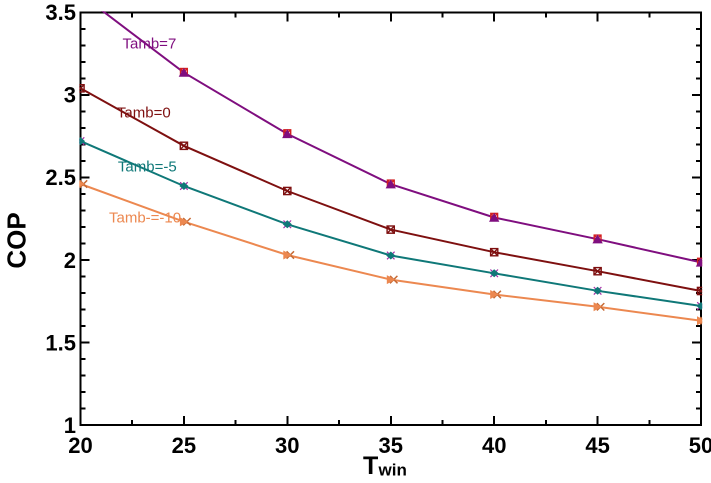  I want to click on svg-text: 3, so click(70, 95).